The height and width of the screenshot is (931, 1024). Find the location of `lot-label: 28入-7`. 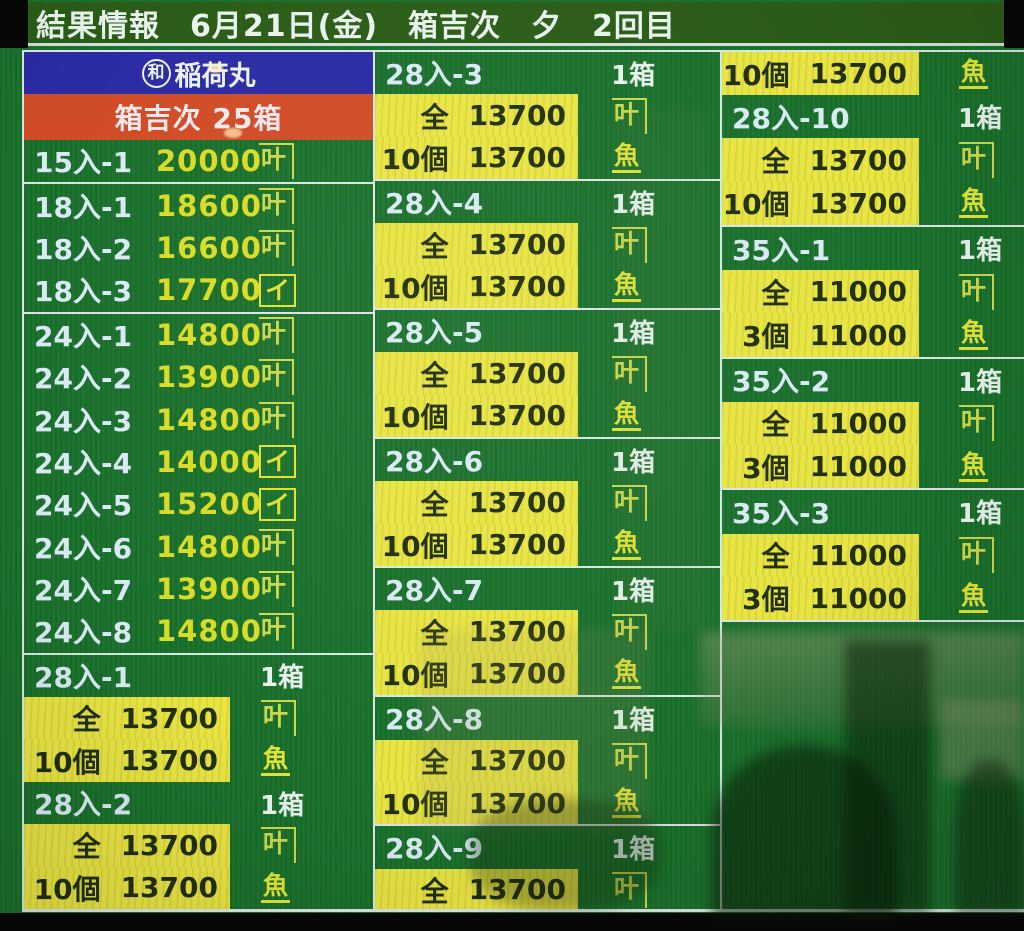

lot-label: 28入-7 is located at coordinates (434, 591).